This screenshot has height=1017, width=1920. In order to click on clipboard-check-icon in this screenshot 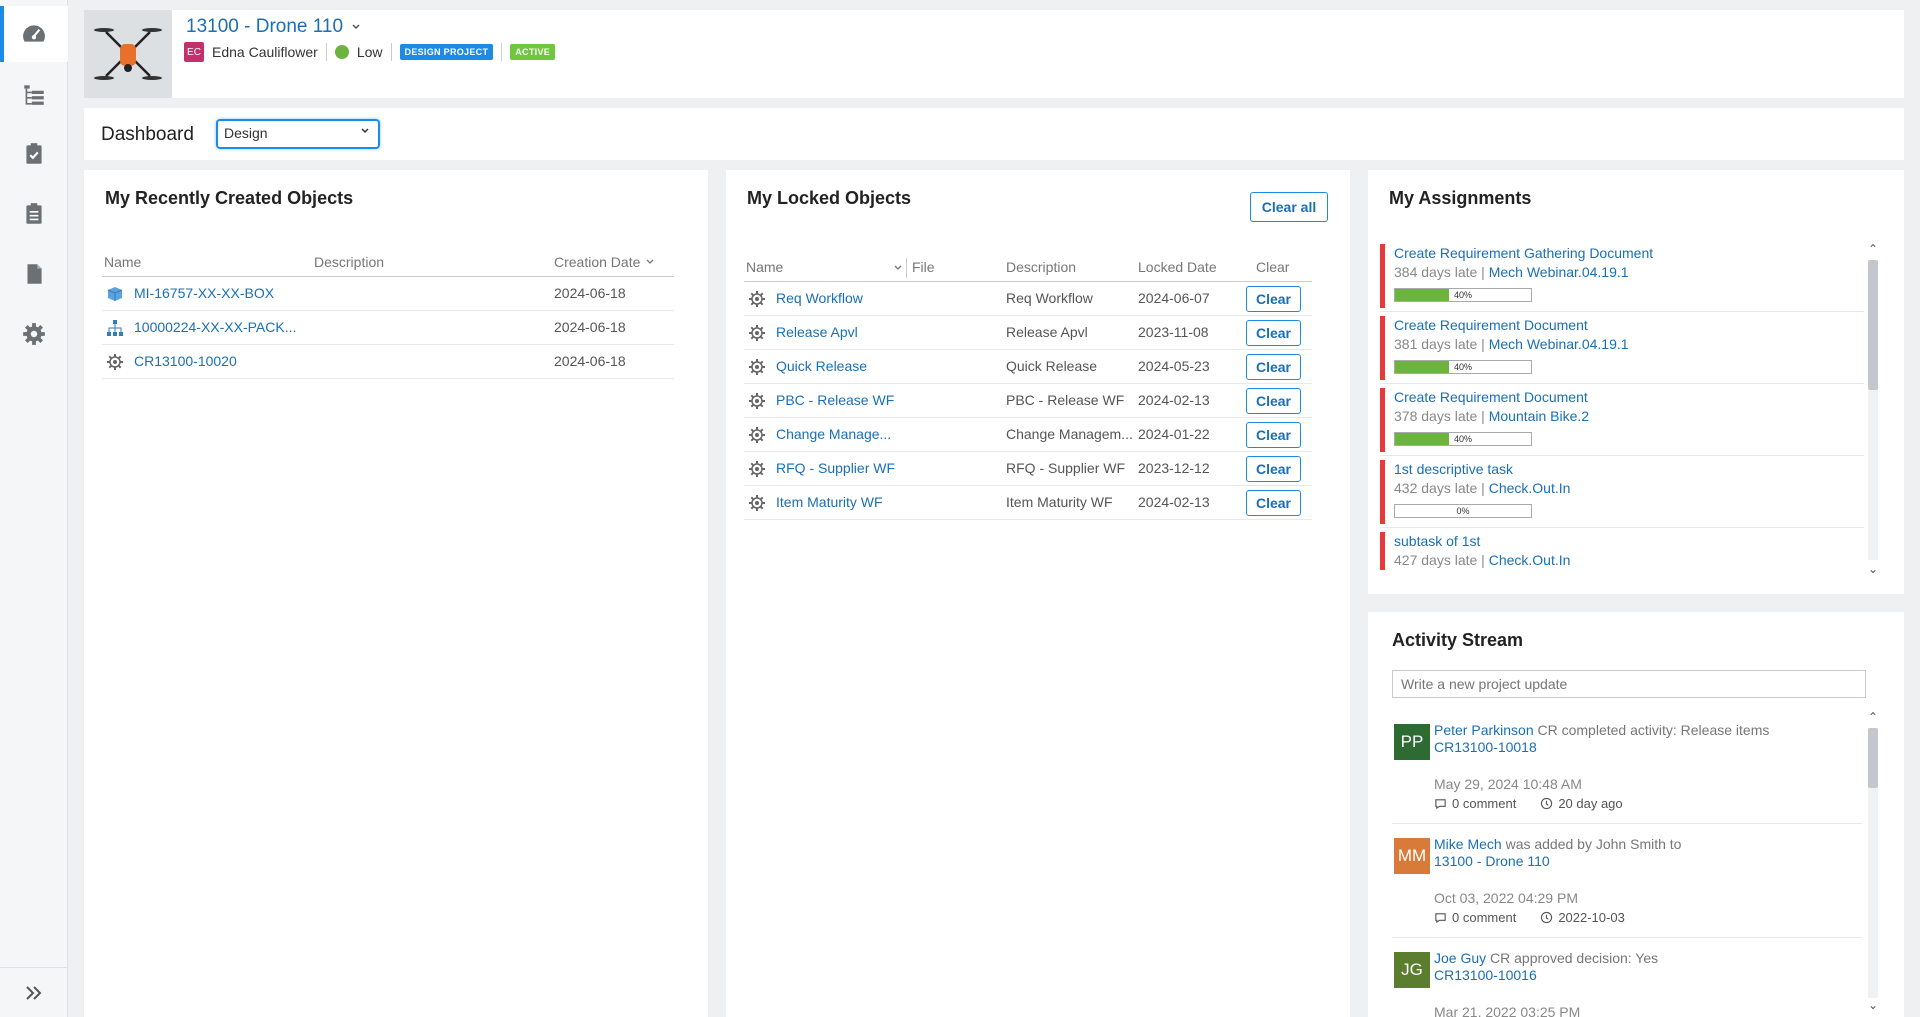, I will do `click(34, 153)`.